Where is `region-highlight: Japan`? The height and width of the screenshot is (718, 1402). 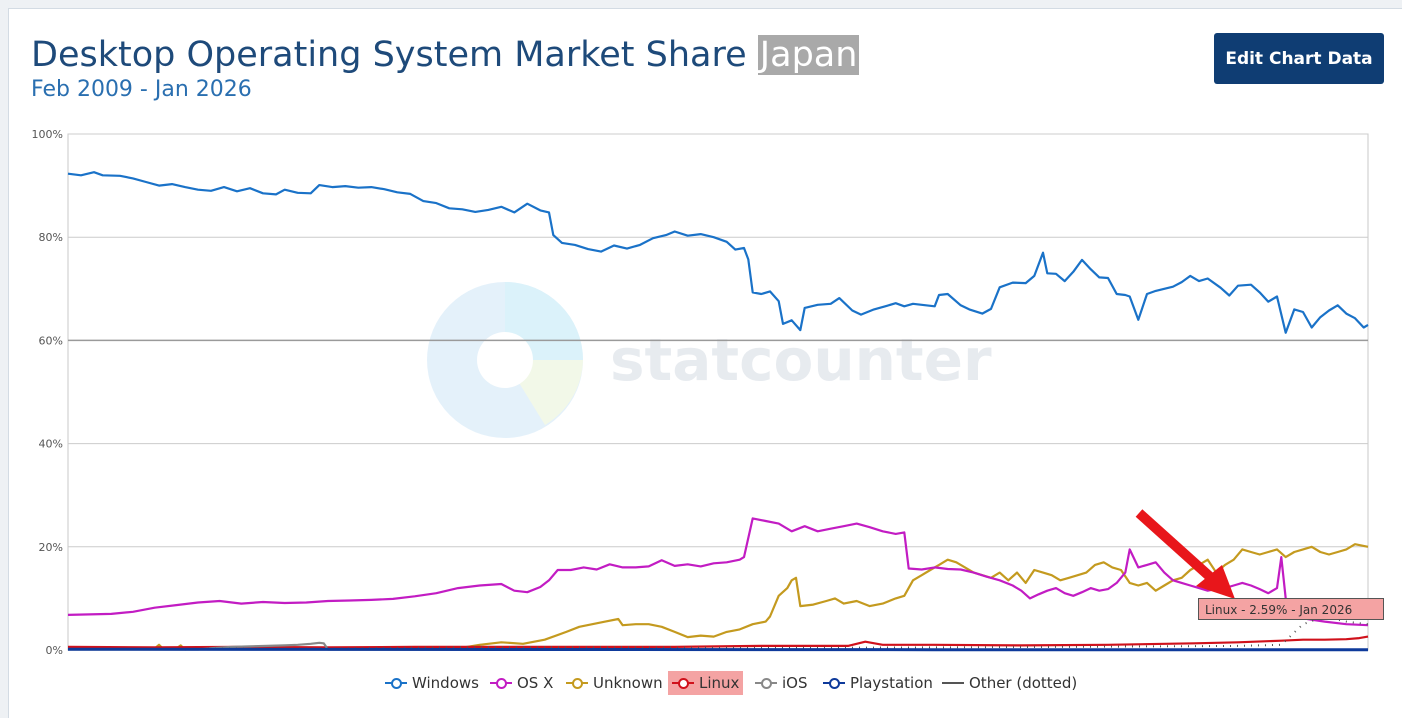 region-highlight: Japan is located at coordinates (808, 55).